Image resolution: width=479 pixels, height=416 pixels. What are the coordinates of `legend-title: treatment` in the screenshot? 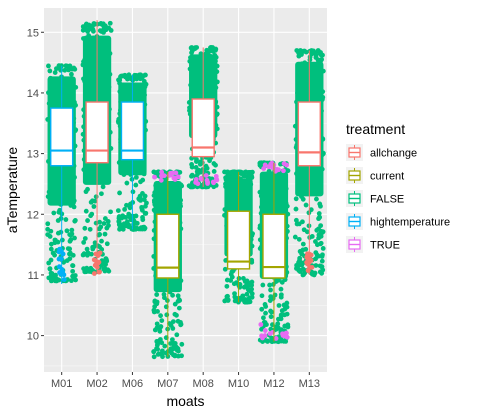 It's located at (375, 129).